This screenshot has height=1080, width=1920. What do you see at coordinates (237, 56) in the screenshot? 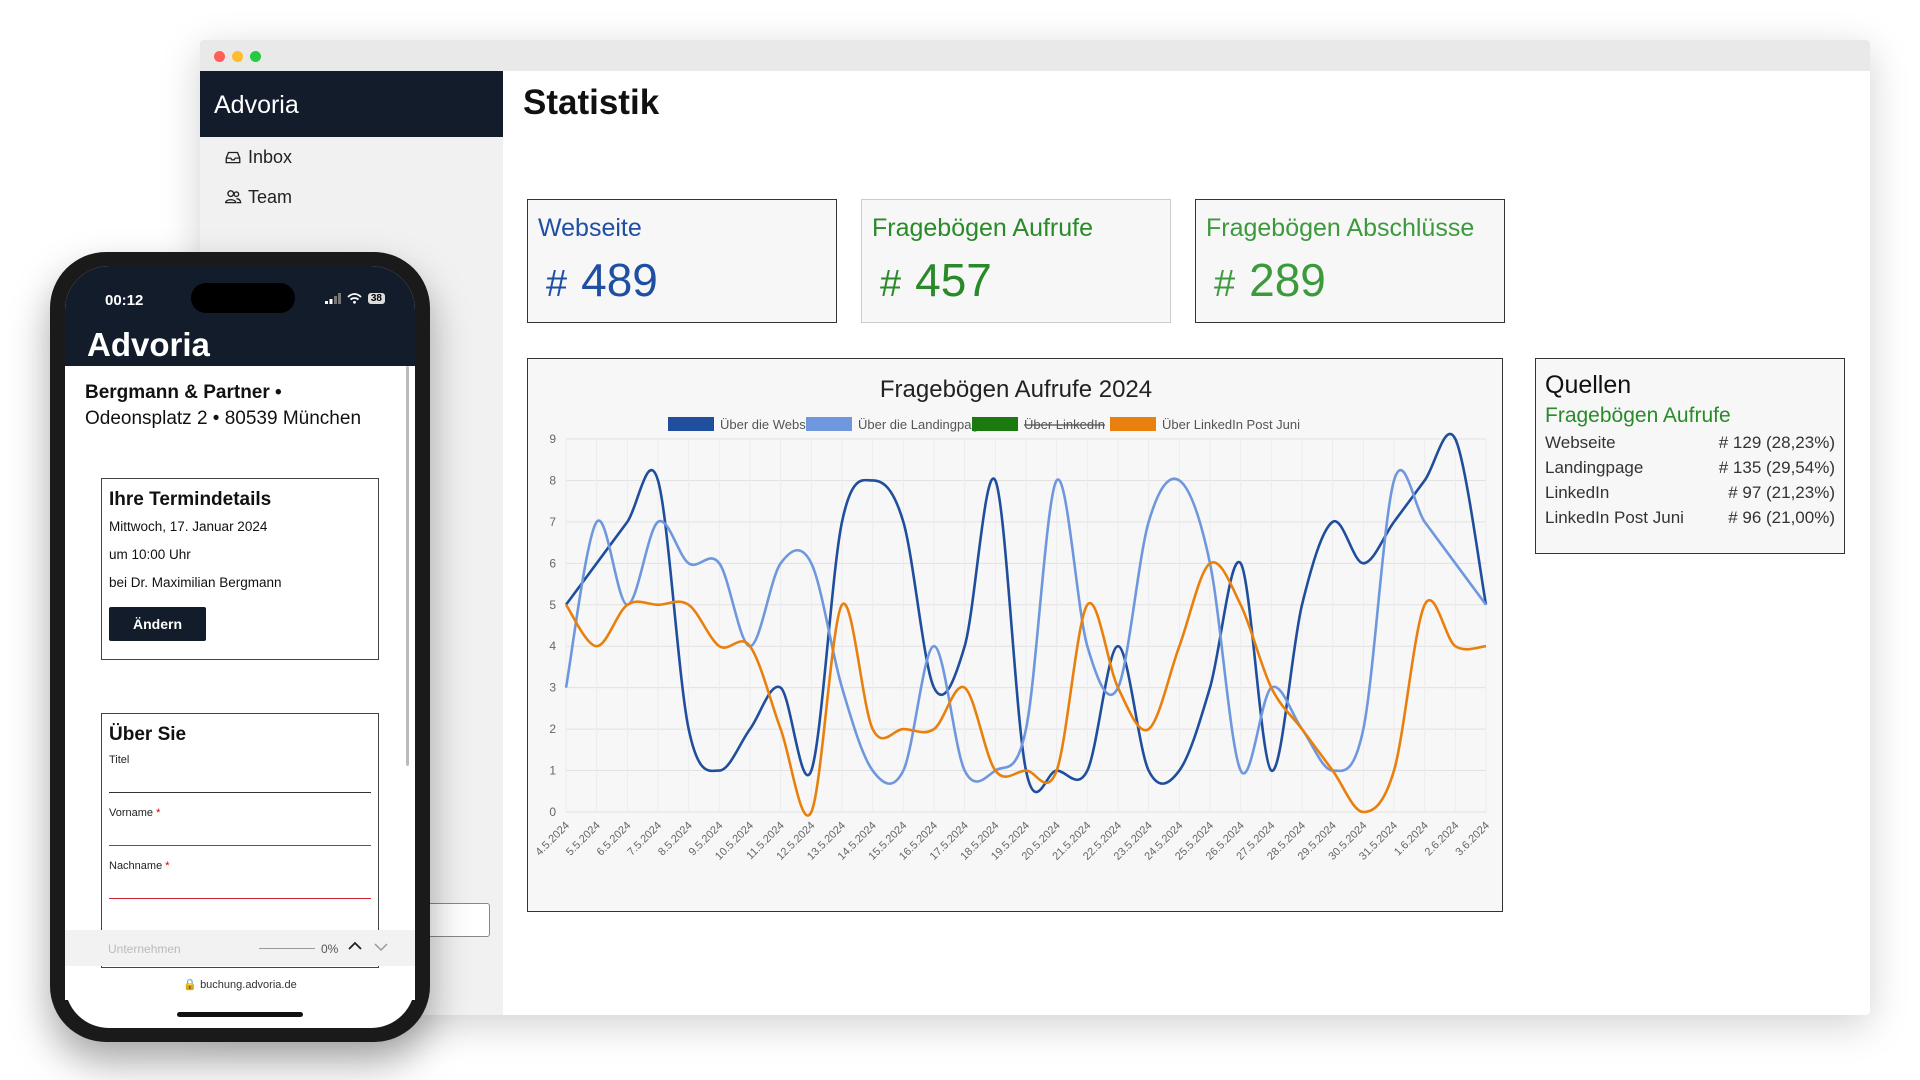
I see `minimize-window-button` at bounding box center [237, 56].